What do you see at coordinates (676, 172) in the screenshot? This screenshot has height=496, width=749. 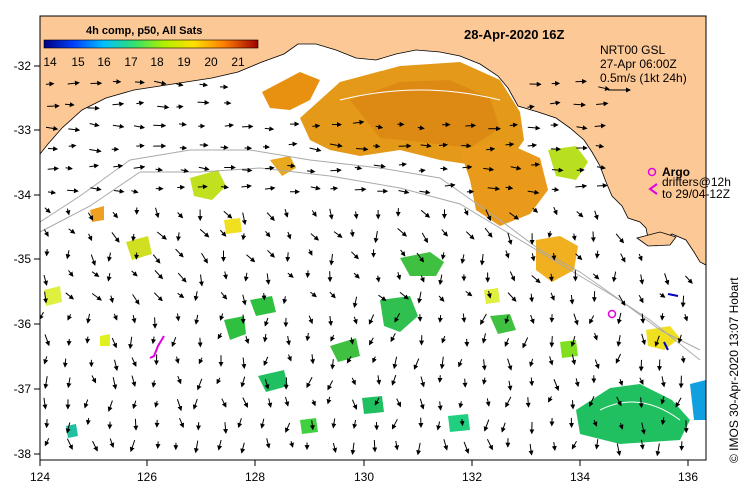 I see `argo-label: Argo` at bounding box center [676, 172].